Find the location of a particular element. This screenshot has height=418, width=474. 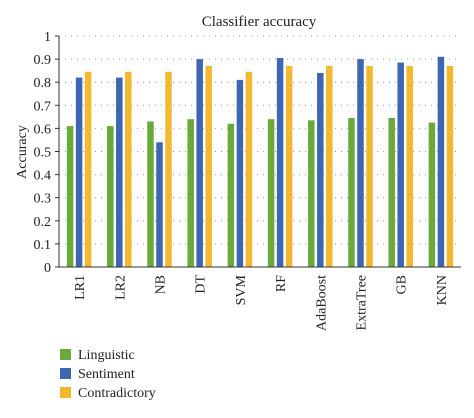

y-tick-label: 0.3 is located at coordinates (43, 199).